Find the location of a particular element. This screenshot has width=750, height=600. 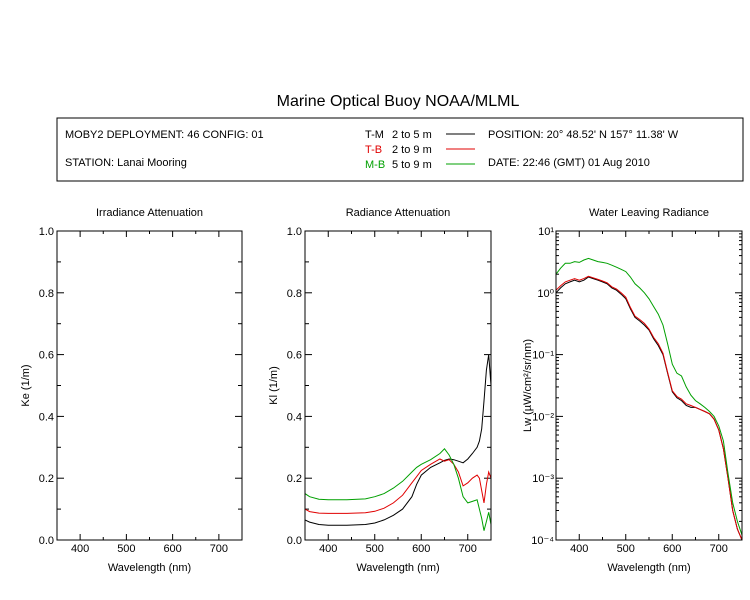

panel-title: Irradiance Attenuation is located at coordinates (149, 213).